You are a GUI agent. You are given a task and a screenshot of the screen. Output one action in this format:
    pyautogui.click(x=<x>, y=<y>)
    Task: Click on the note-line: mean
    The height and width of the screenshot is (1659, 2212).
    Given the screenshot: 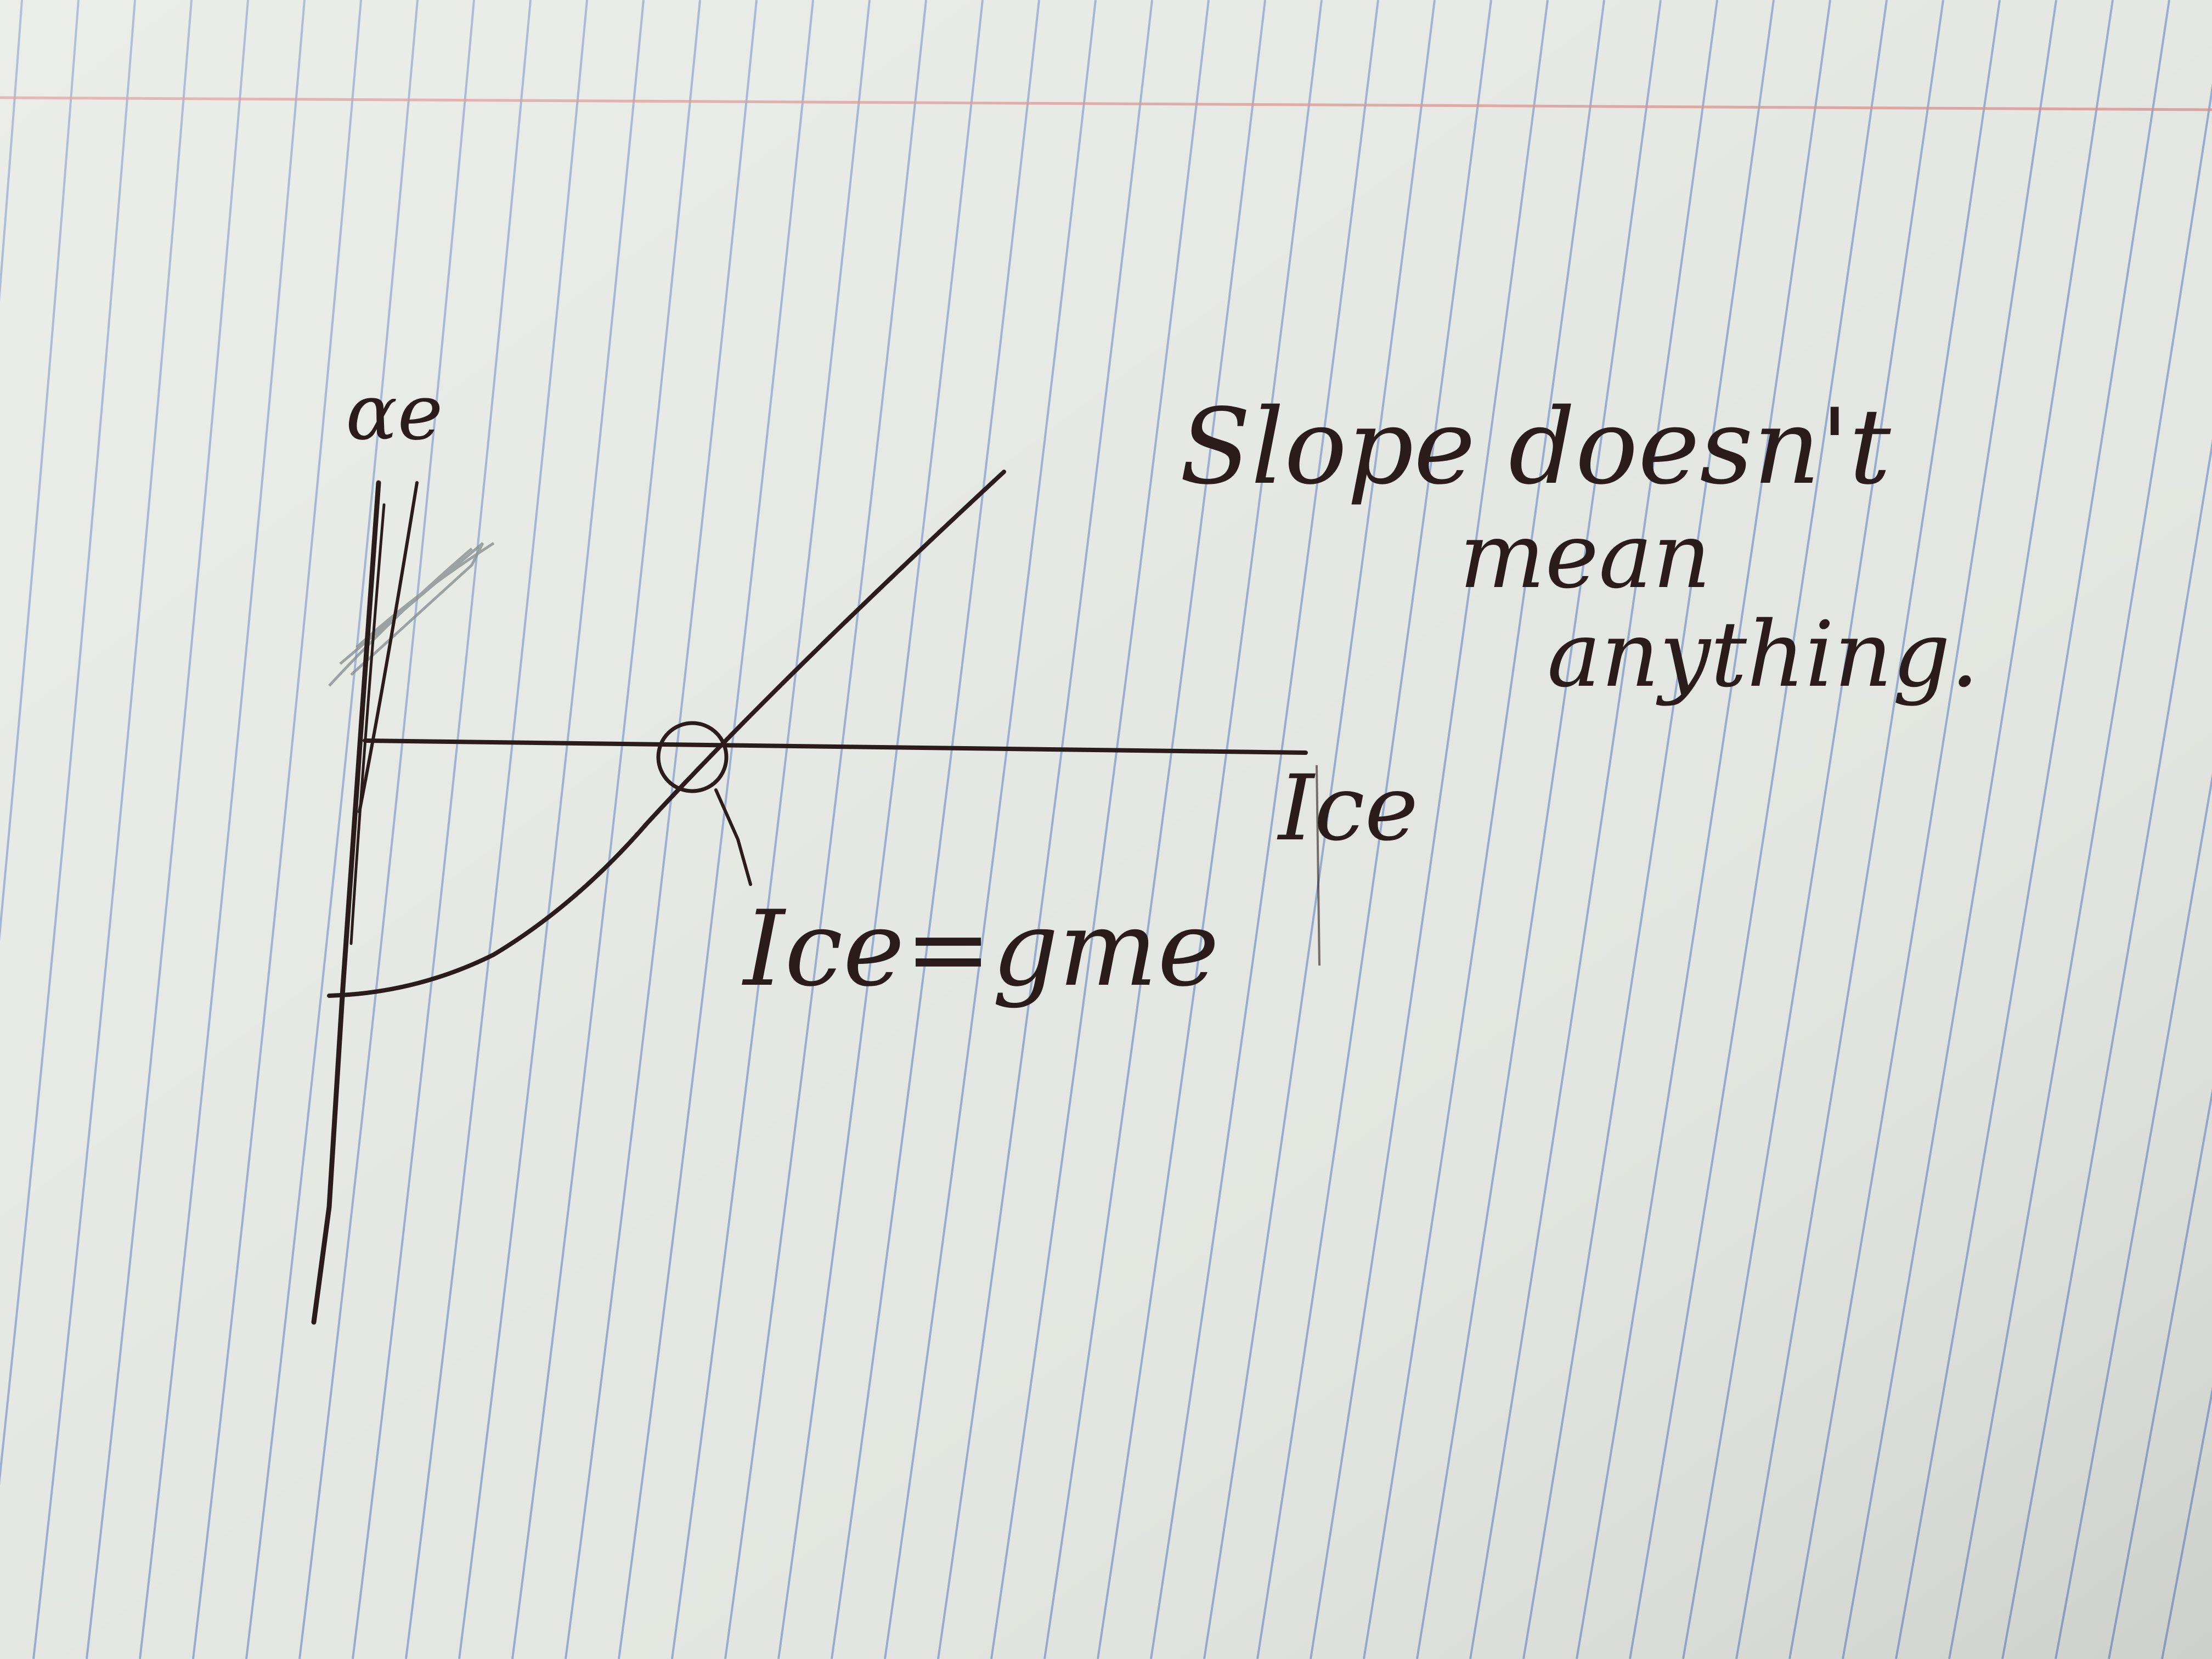 What is the action you would take?
    pyautogui.click(x=1585, y=555)
    